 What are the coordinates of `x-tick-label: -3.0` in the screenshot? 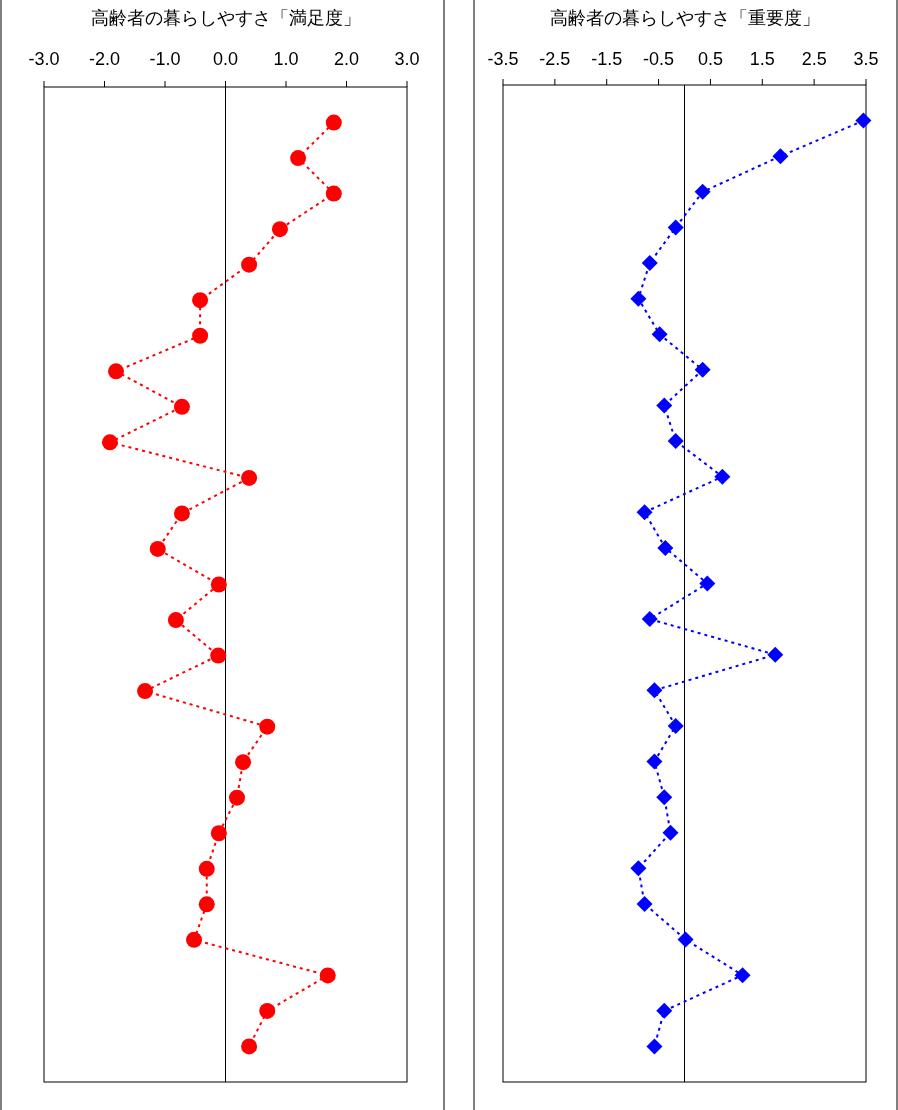 It's located at (44, 59).